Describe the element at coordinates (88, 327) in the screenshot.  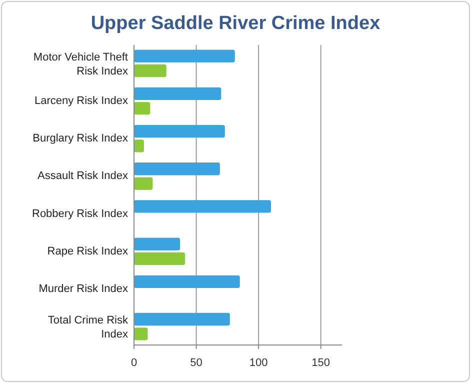
I see `y-tick-label: Total Crime Risk Index` at that location.